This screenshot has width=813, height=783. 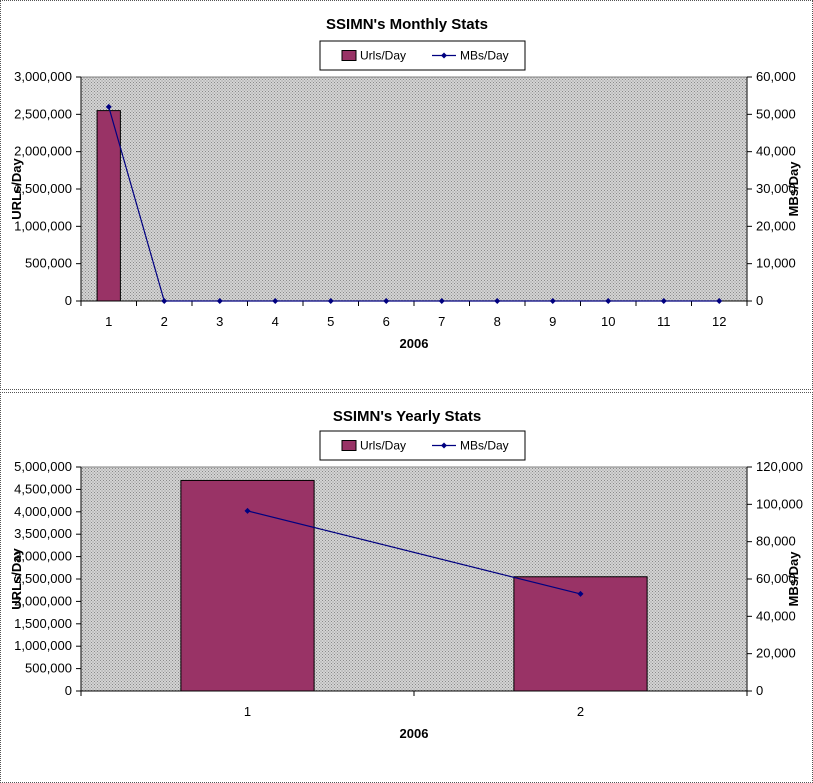 I want to click on left-tick-label: 5,000,000, so click(x=43, y=466).